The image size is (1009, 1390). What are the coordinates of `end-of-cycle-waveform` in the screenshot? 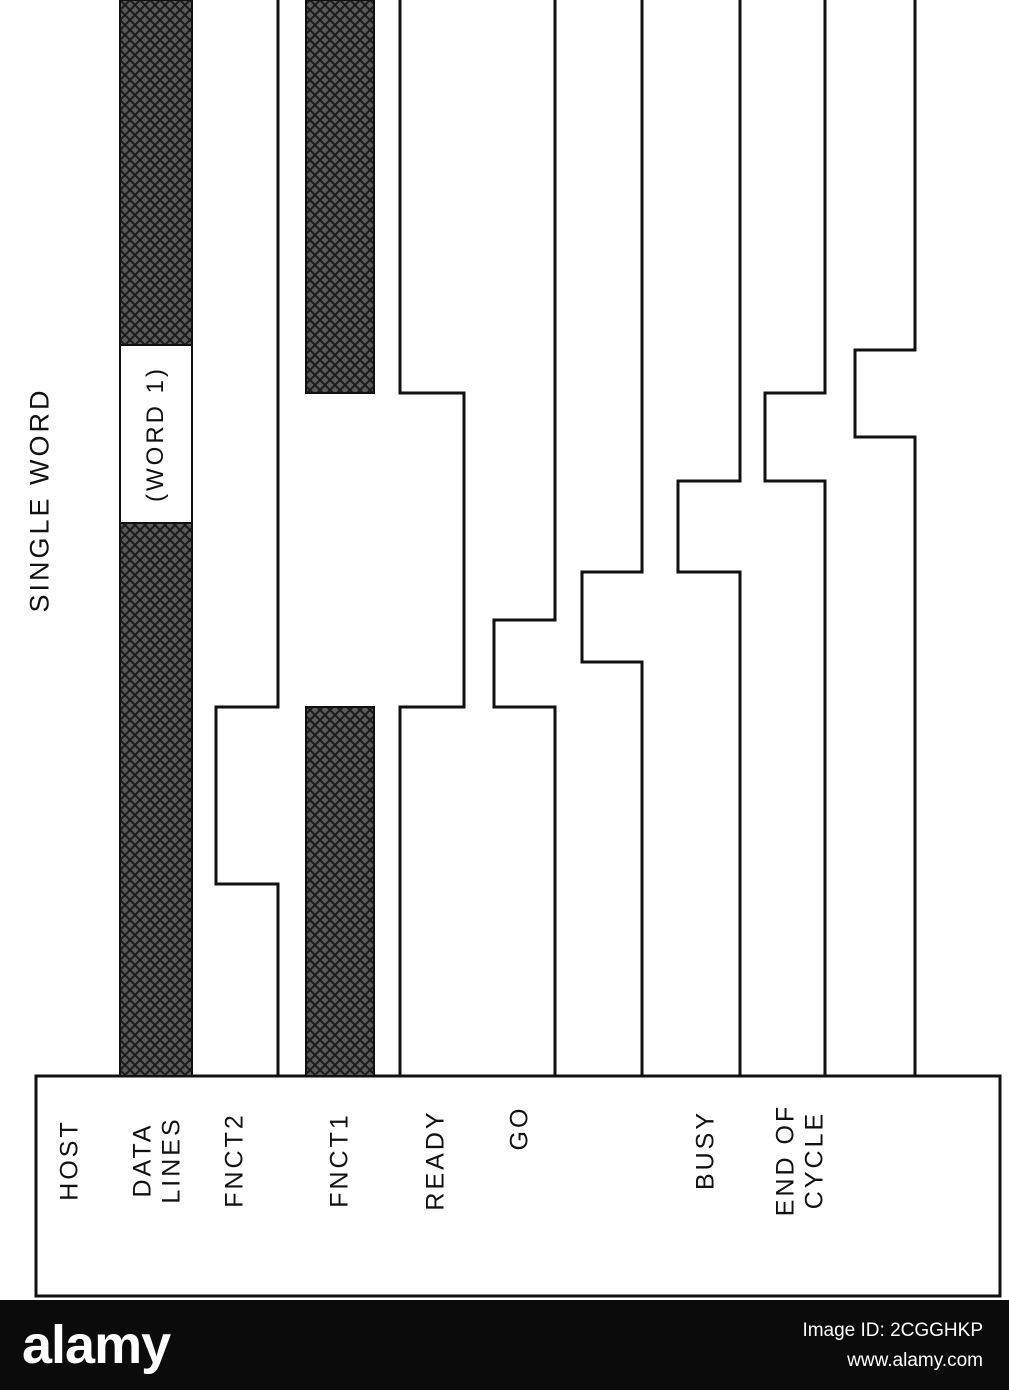 It's located at (709, 538).